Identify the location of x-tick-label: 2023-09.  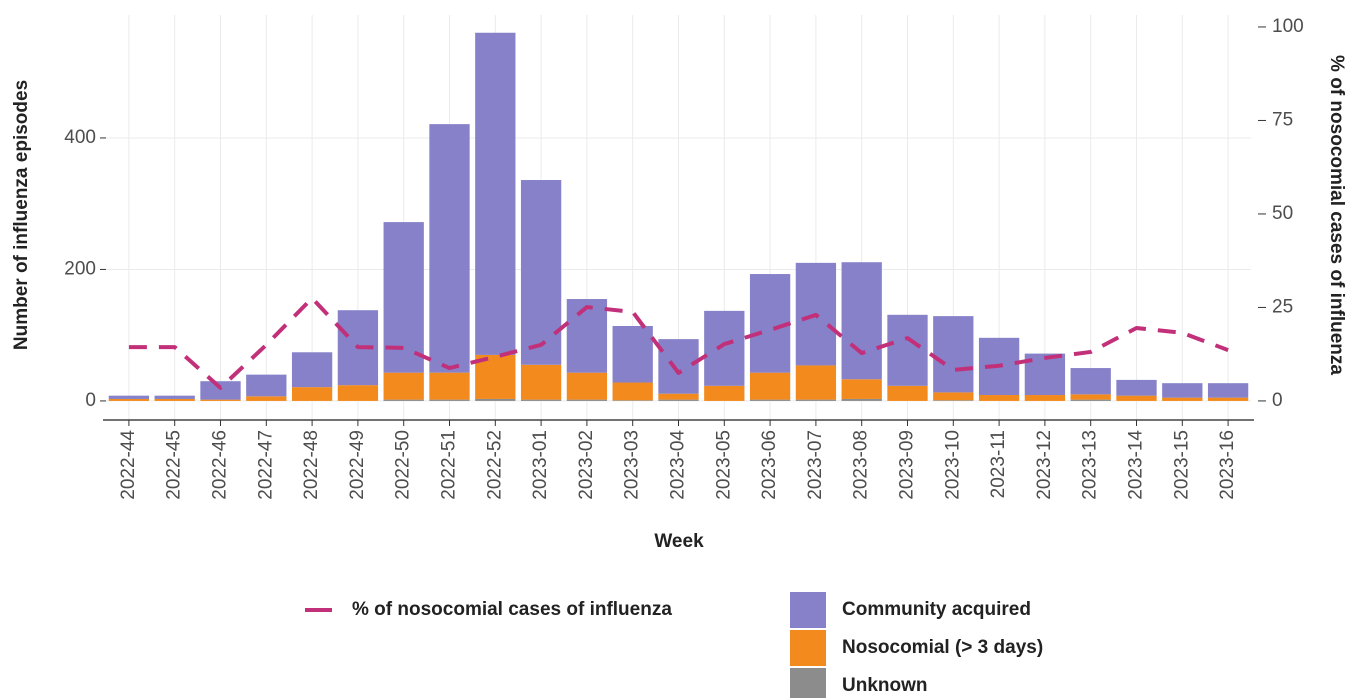
(907, 465).